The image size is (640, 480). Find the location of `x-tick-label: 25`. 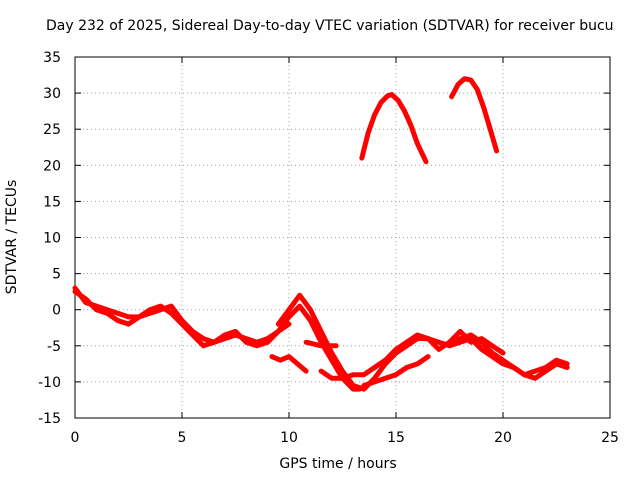

x-tick-label: 25 is located at coordinates (610, 438).